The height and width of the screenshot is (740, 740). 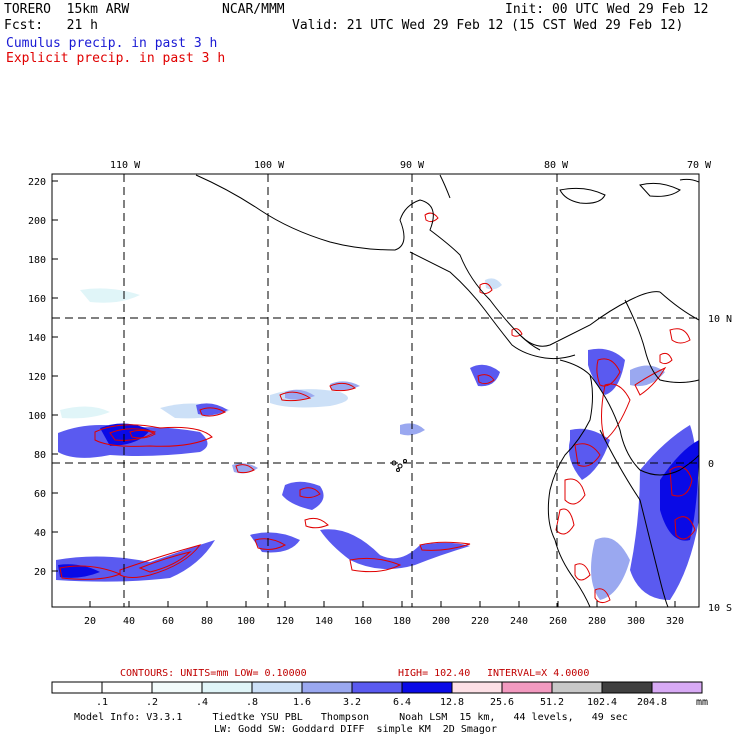 I want to click on init-time: Init: 00 UTC Wed 29 Feb 12, so click(x=607, y=9).